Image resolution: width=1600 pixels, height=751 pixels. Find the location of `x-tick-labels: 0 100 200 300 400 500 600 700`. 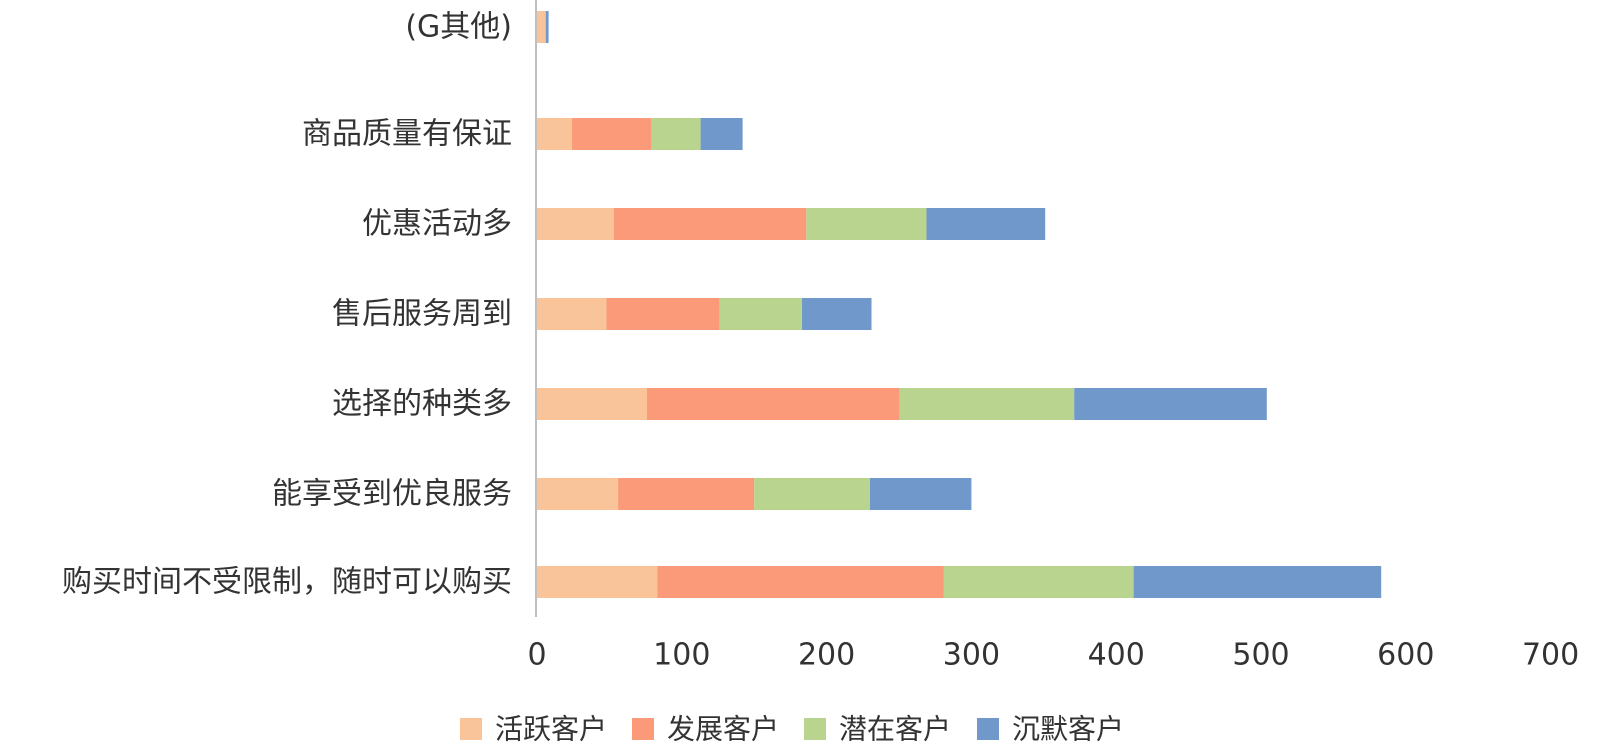

x-tick-labels: 0 100 200 300 400 500 600 700 is located at coordinates (1053, 655).